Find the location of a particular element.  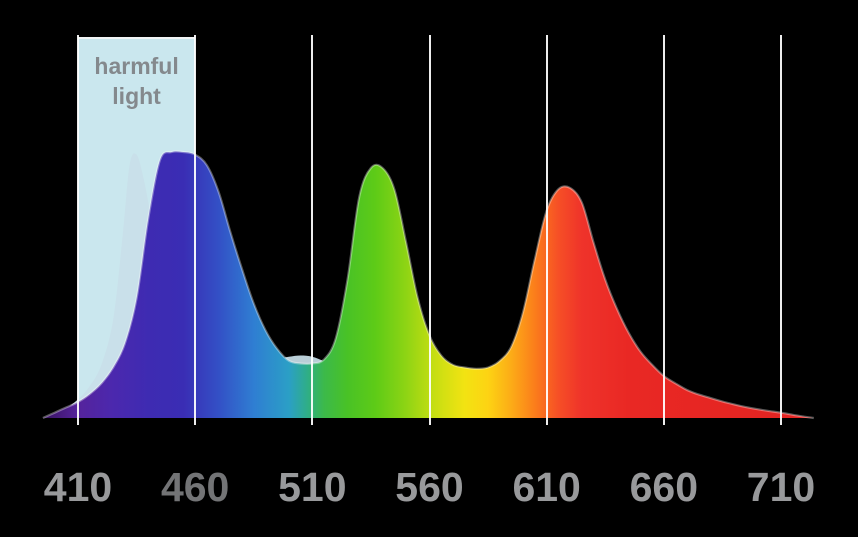

tick-label-610: 610 is located at coordinates (546, 487).